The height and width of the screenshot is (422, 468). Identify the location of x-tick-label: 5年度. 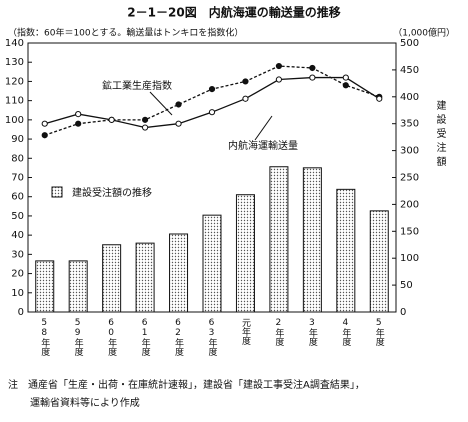
(379, 332).